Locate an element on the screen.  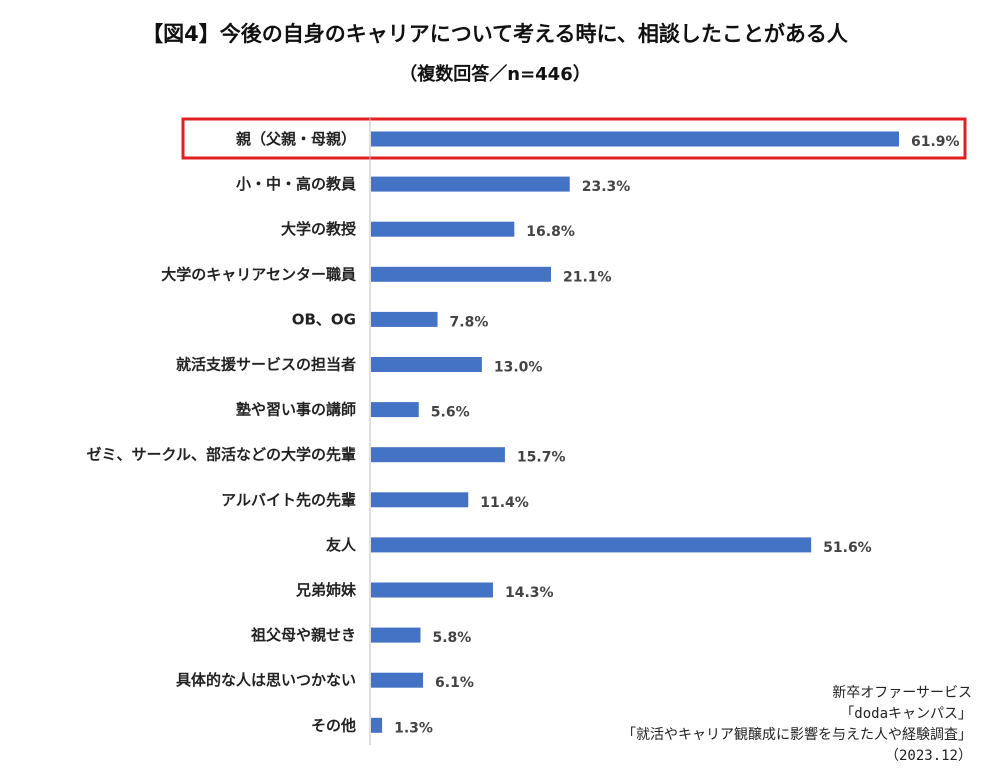
source-line: （2023.12） is located at coordinates (928, 756).